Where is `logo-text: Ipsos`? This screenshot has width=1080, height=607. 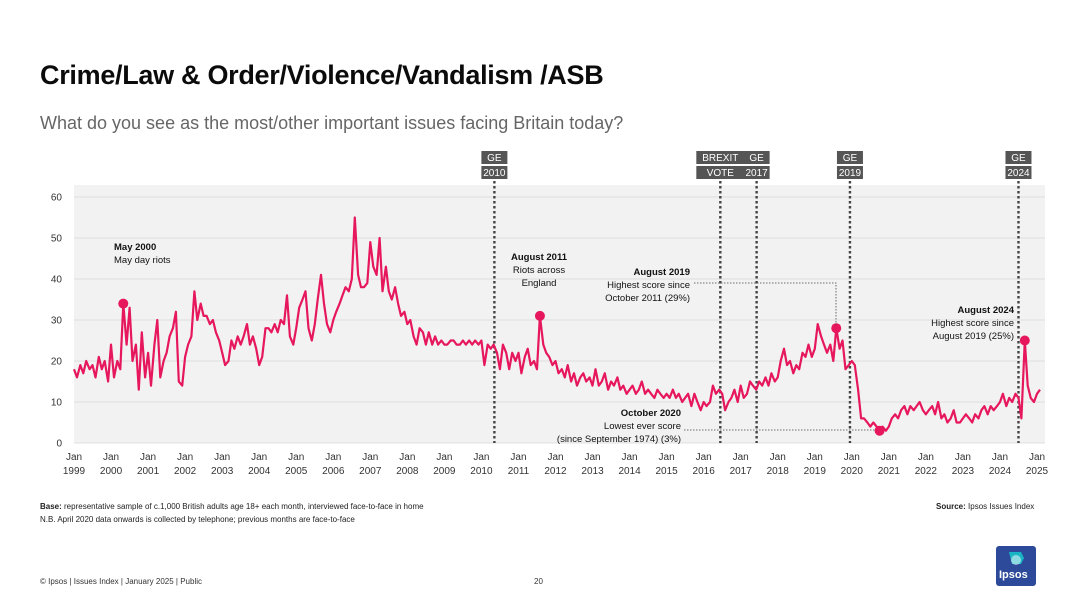 logo-text: Ipsos is located at coordinates (1013, 575).